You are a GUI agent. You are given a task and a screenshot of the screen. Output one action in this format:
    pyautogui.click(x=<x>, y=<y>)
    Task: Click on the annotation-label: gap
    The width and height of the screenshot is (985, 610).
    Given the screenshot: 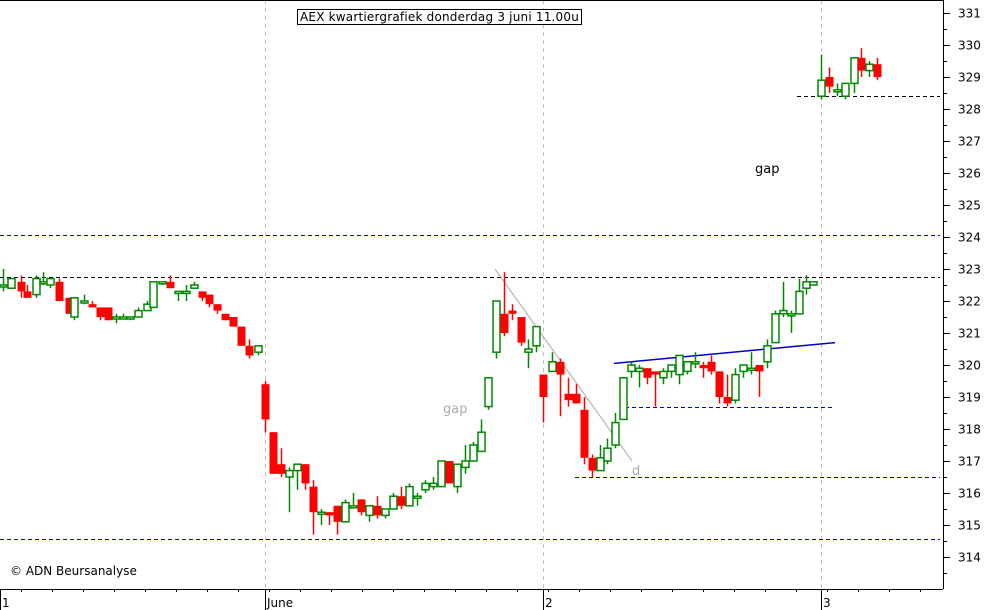 What is the action you would take?
    pyautogui.click(x=767, y=169)
    